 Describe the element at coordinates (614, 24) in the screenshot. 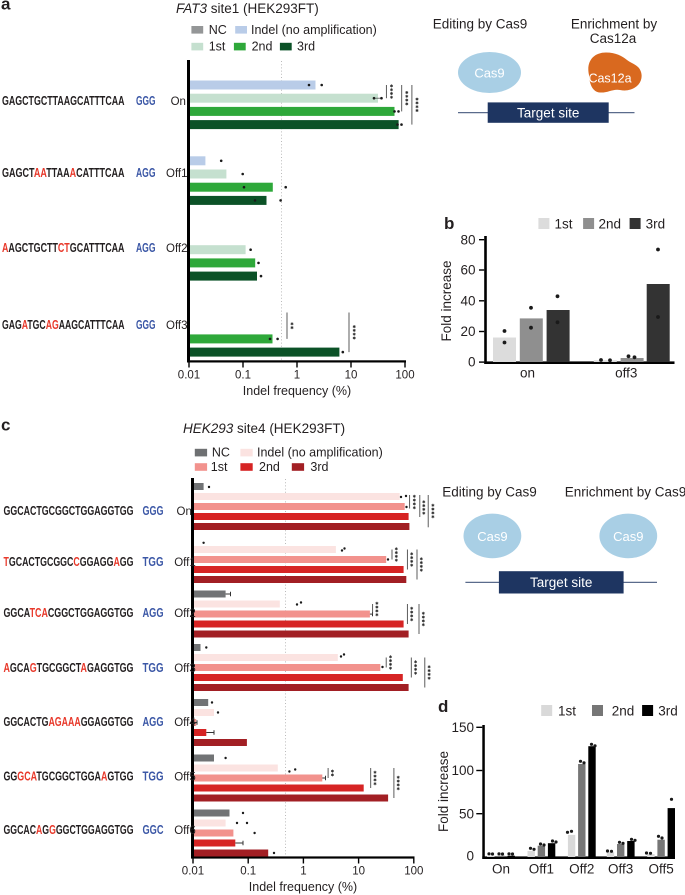

I see `svg-text: Enrichment by` at that location.